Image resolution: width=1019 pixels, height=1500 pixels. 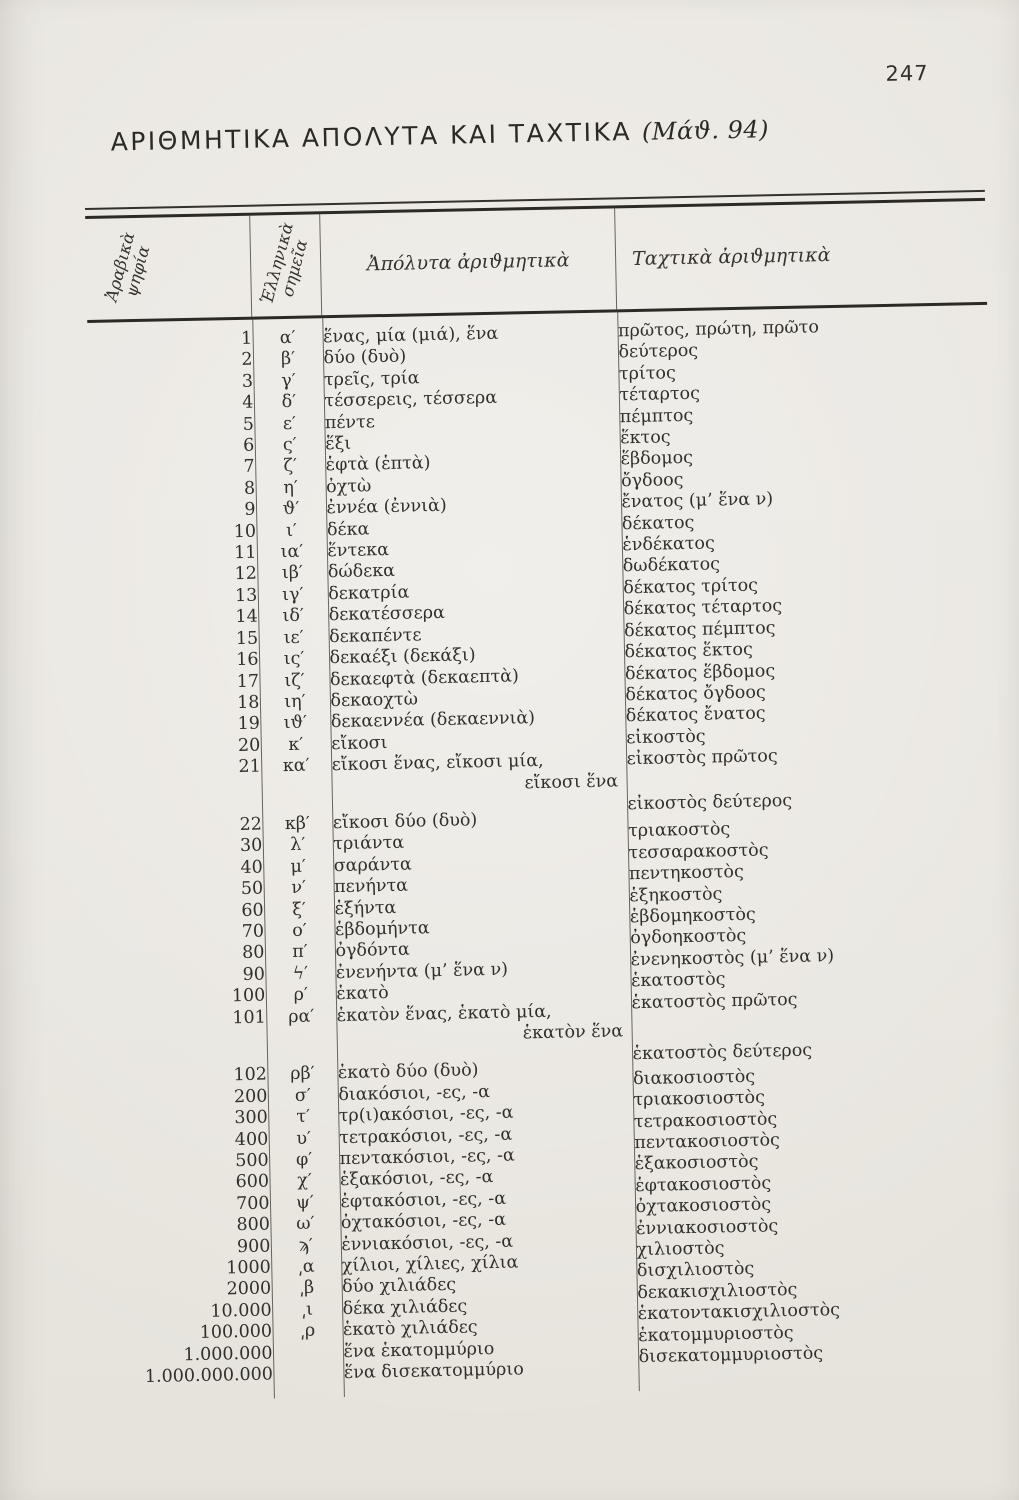 What do you see at coordinates (479, 813) in the screenshot?
I see `cardinal-numeral: εἴκοσι δύο (δυὸ)` at bounding box center [479, 813].